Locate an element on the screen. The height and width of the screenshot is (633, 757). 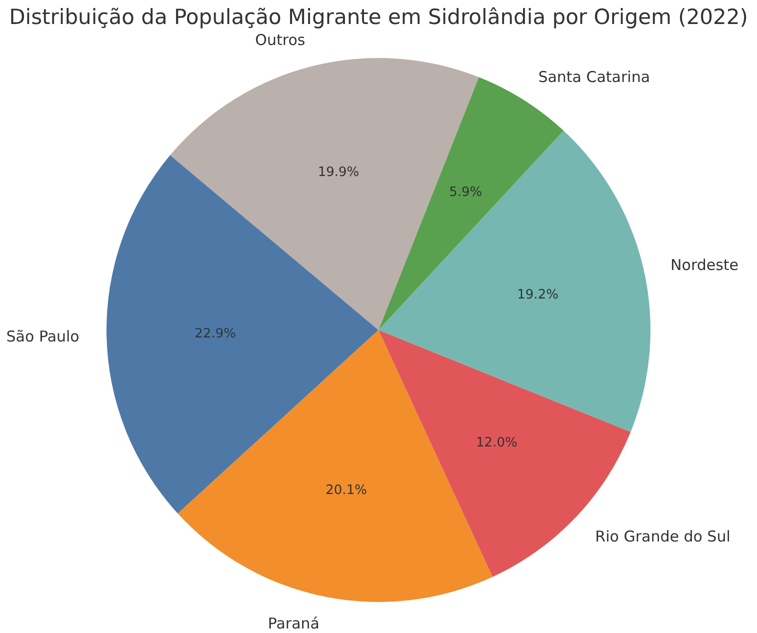
data-label: 12.0% is located at coordinates (497, 443).